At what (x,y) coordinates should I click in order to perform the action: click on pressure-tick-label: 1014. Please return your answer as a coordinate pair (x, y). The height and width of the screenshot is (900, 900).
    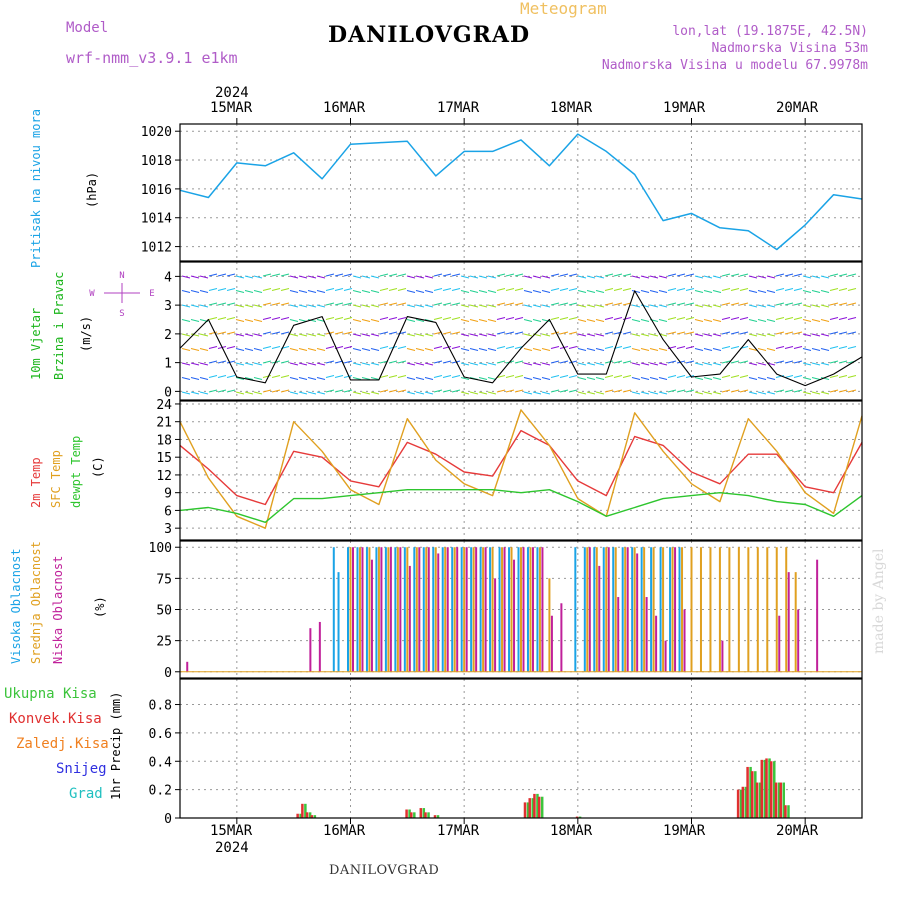
    Looking at the image, I should click on (156, 219).